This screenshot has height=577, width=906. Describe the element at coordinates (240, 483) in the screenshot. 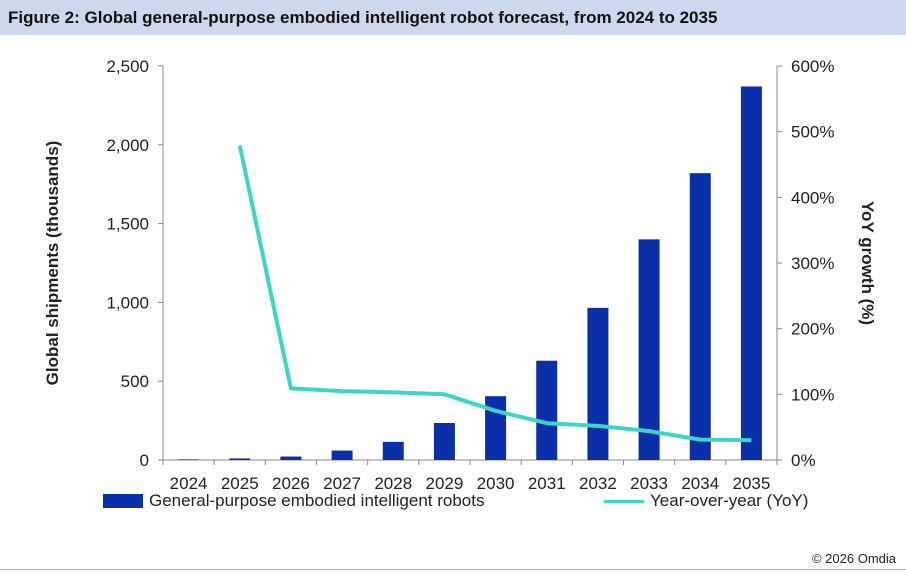

I see `x-tick-label: 2025` at that location.